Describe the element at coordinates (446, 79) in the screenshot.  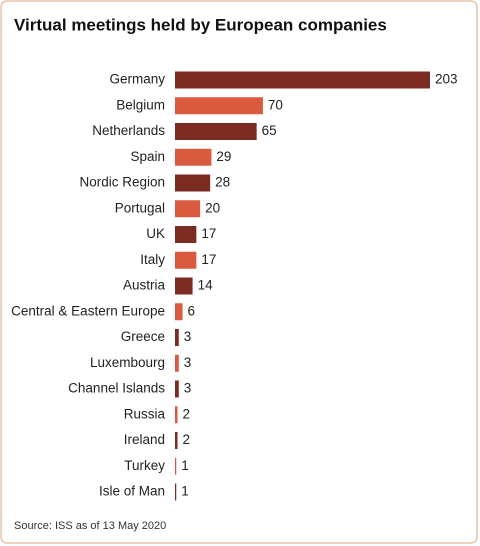
I see `value-label: 203` at that location.